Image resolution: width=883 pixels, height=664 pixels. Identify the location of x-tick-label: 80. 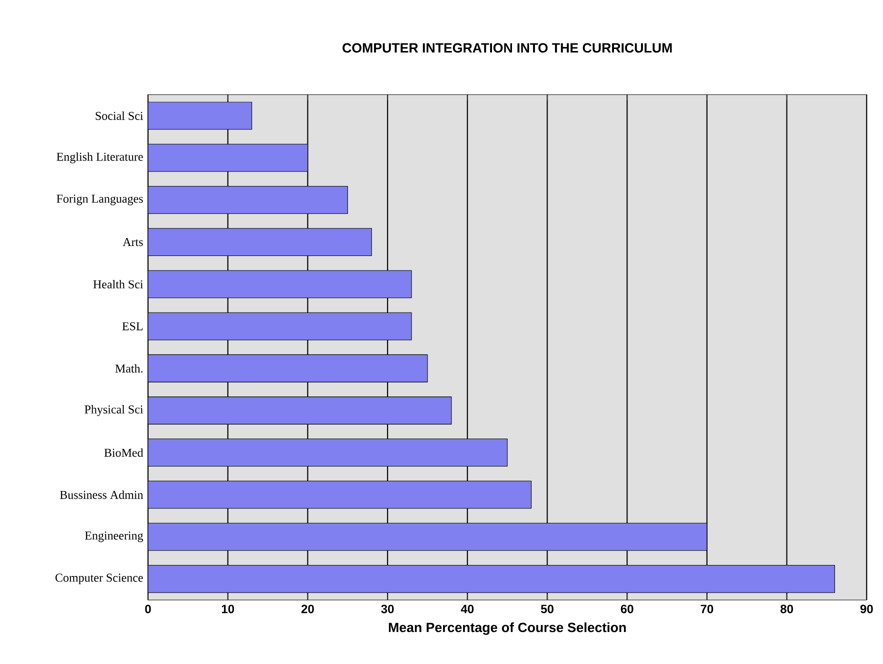
(786, 609).